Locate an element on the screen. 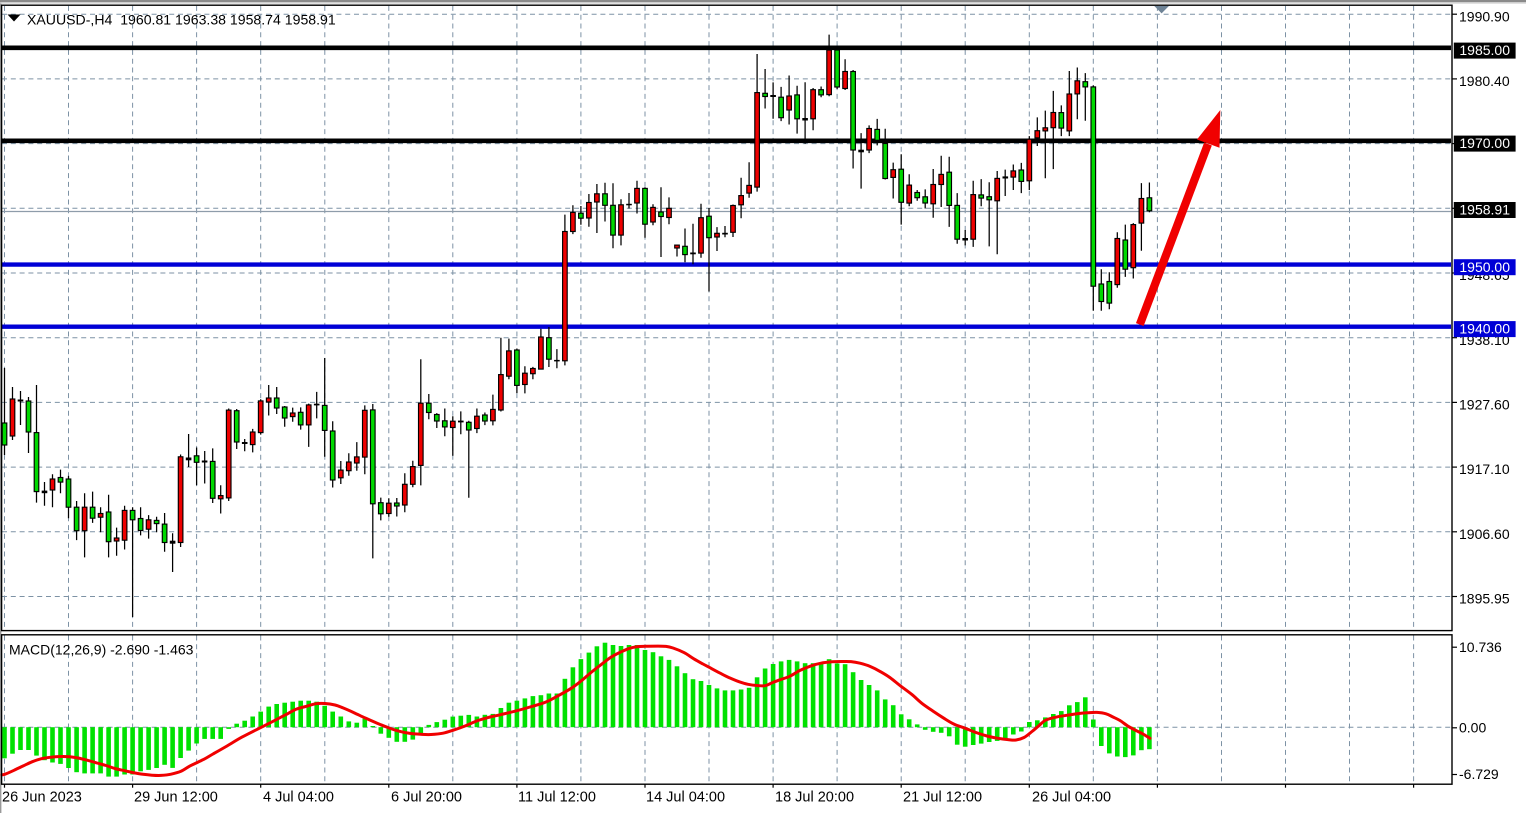 The width and height of the screenshot is (1526, 813). svg-text: 11 Jul 12:00 is located at coordinates (557, 798).